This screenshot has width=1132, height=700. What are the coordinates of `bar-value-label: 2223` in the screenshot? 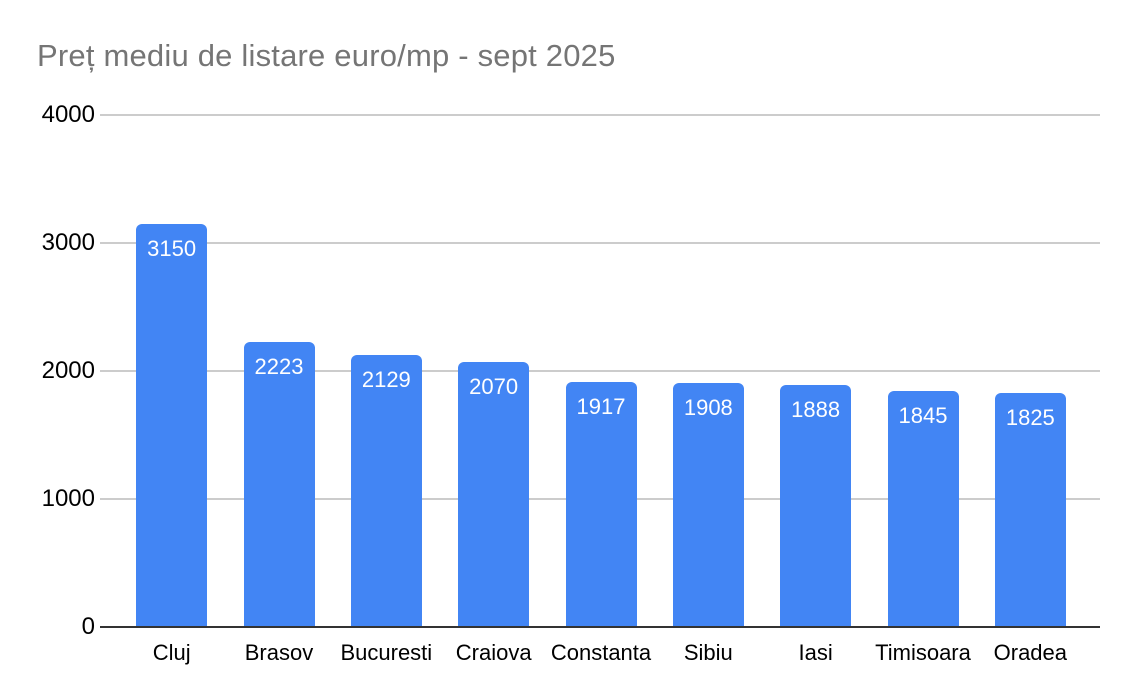 It's located at (279, 367).